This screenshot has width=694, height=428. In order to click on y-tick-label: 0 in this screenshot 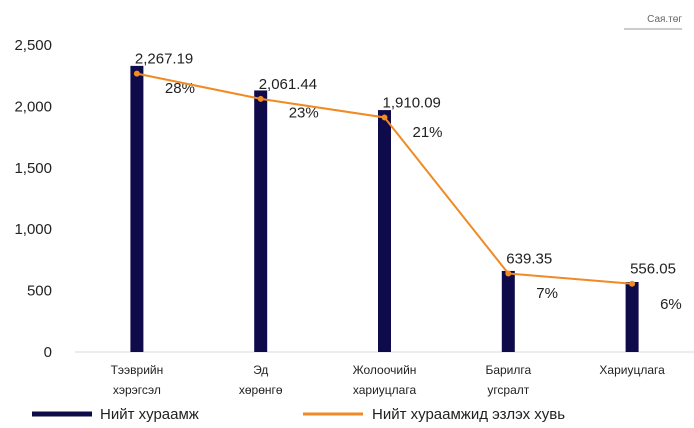, I will do `click(48, 352)`.